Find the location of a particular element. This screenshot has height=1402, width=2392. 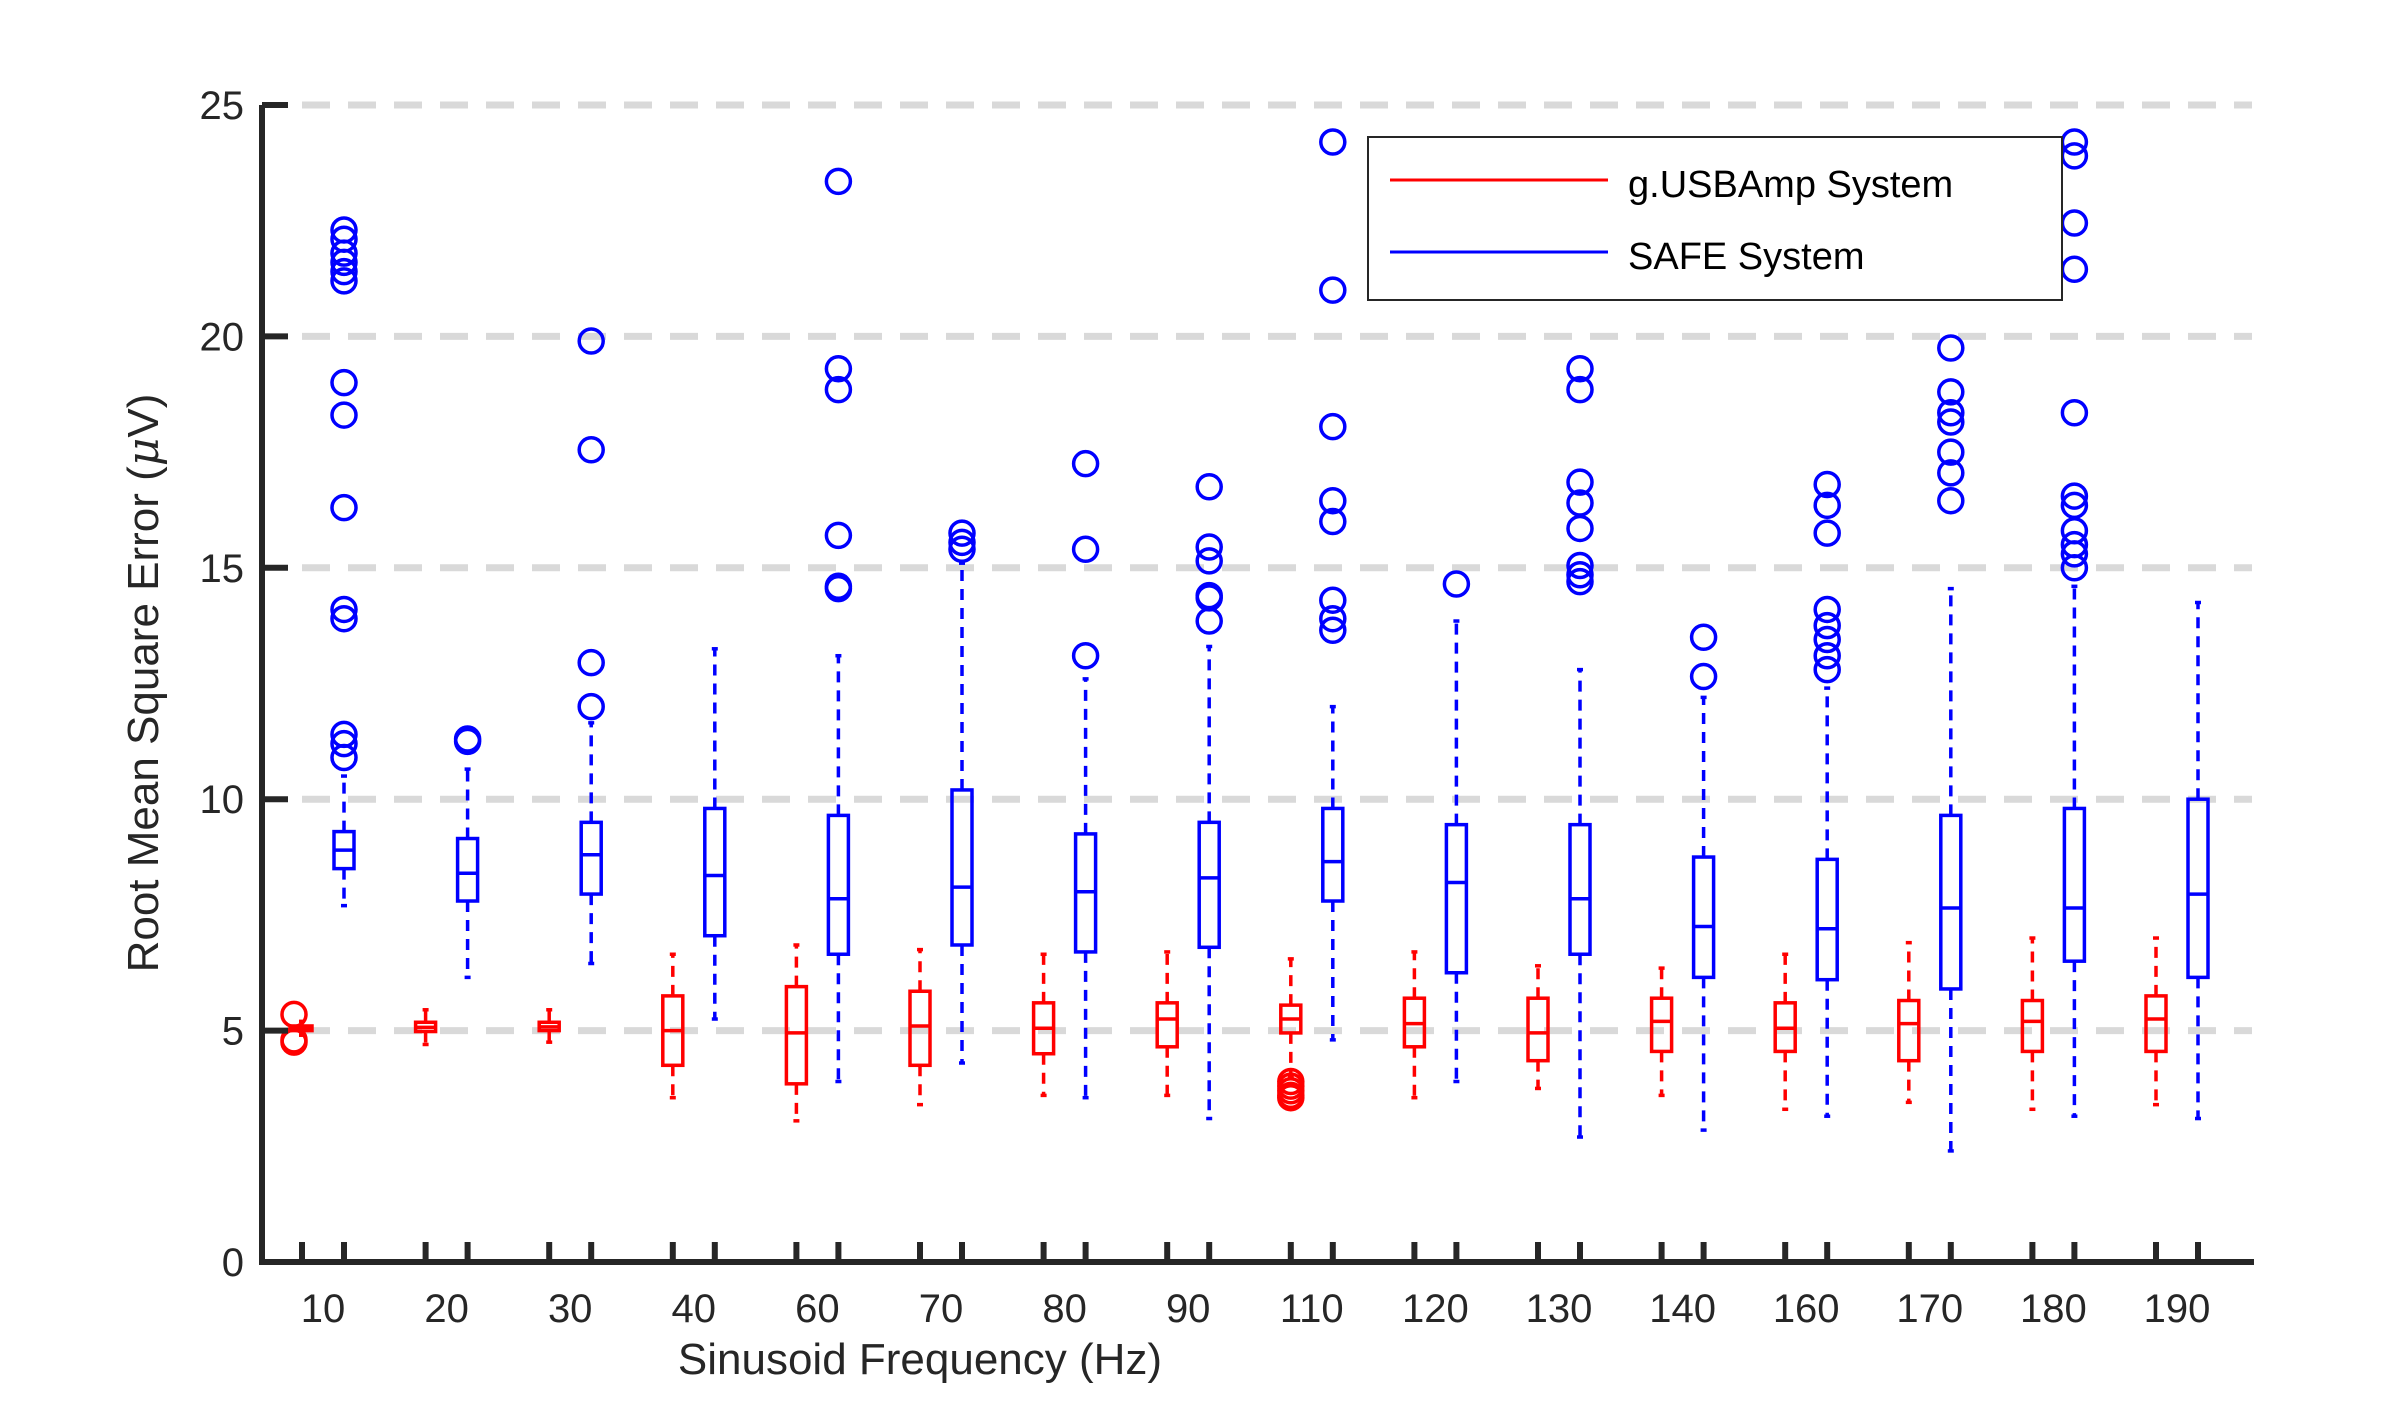

y-axis-title-main: Root Mean Square Error ( is located at coordinates (143, 719).